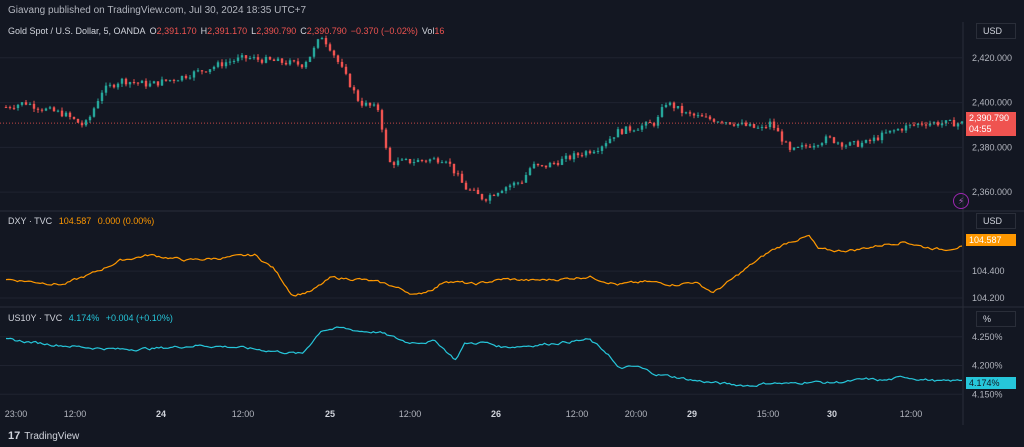 The height and width of the screenshot is (447, 1024). What do you see at coordinates (92, 318) in the screenshot?
I see `us10y-legend: US10Y · TVC 4.174% +0.004 (+0.10%)` at bounding box center [92, 318].